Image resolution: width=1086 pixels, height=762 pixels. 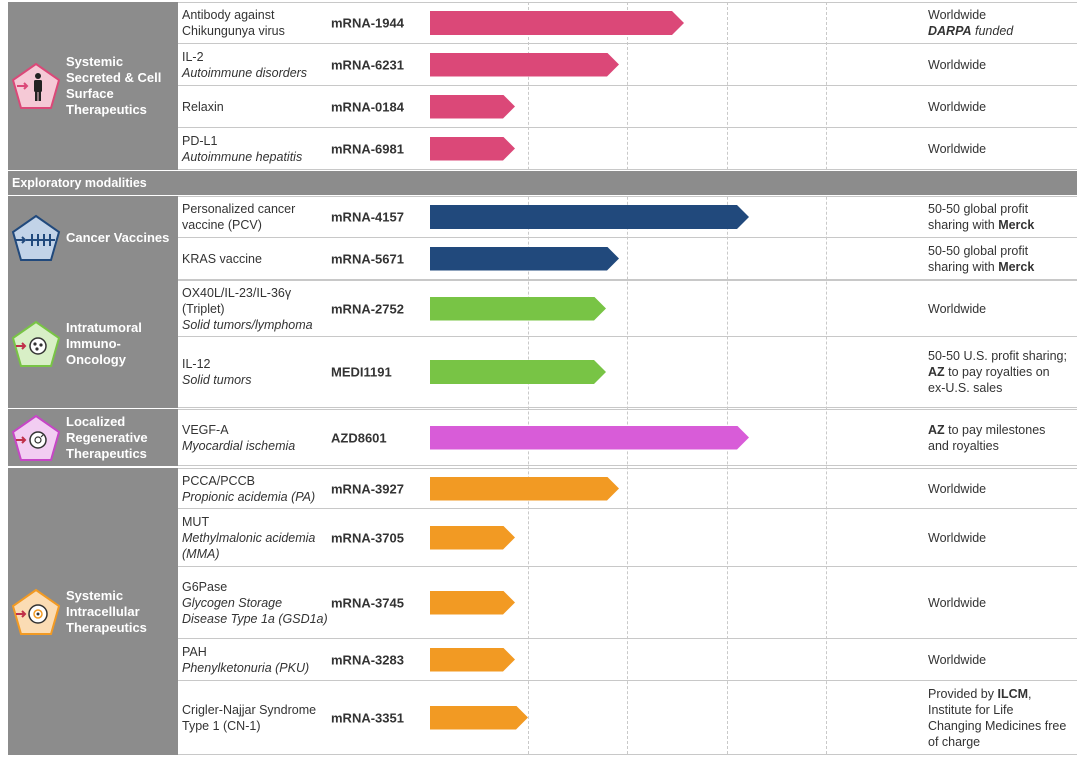 I want to click on note-text: 50-50 U.S. profit sharing;, so click(x=997, y=356).